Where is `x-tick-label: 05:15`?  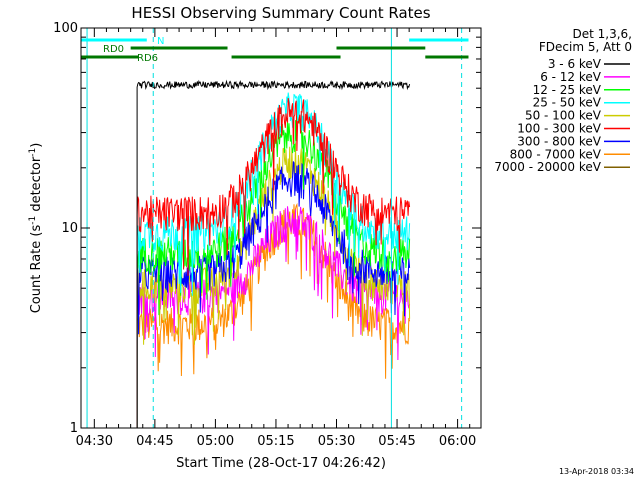
x-tick-label: 05:15 is located at coordinates (275, 441).